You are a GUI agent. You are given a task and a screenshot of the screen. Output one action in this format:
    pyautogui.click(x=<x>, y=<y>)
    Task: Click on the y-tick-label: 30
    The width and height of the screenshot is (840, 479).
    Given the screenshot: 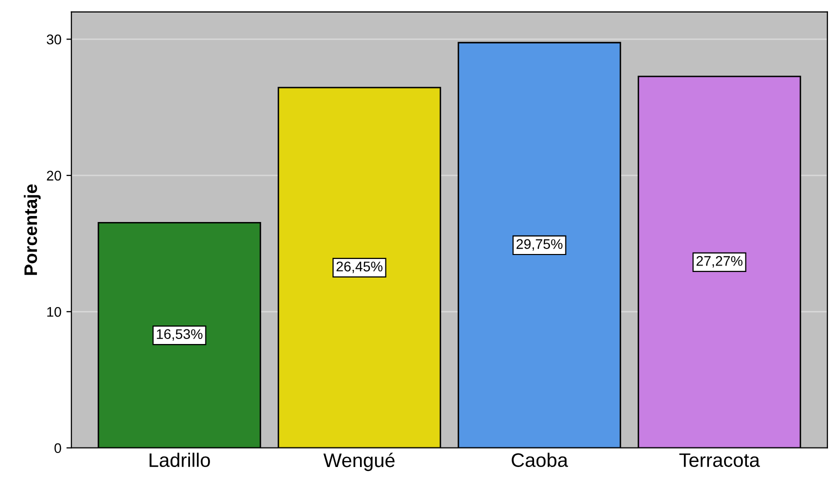 What is the action you would take?
    pyautogui.click(x=54, y=39)
    